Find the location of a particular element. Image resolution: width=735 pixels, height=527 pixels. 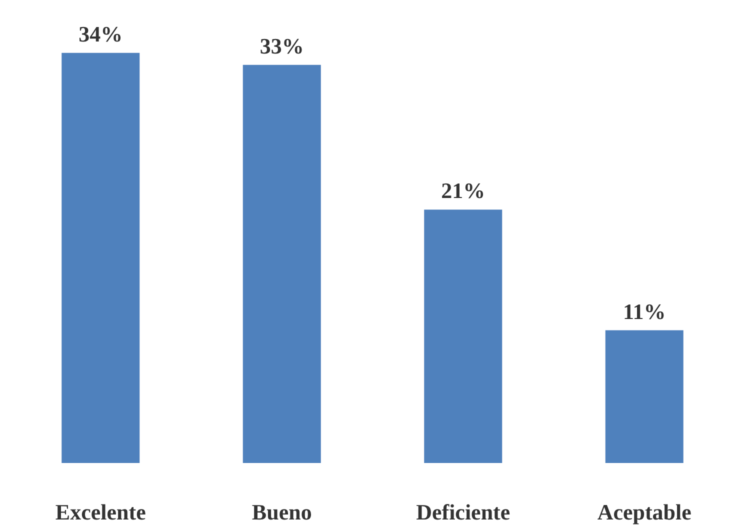

data-label: 33% is located at coordinates (282, 45).